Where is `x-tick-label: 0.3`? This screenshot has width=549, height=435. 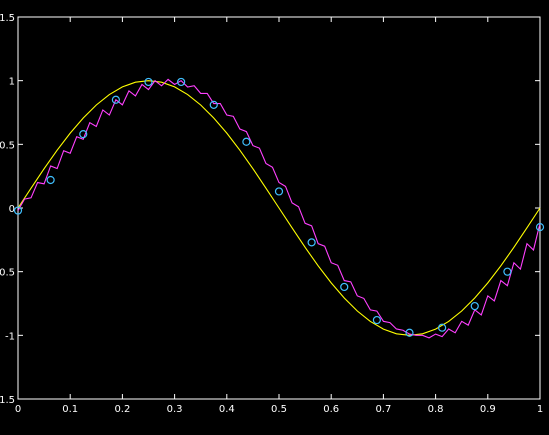
x-tick-label: 0.3 is located at coordinates (175, 409).